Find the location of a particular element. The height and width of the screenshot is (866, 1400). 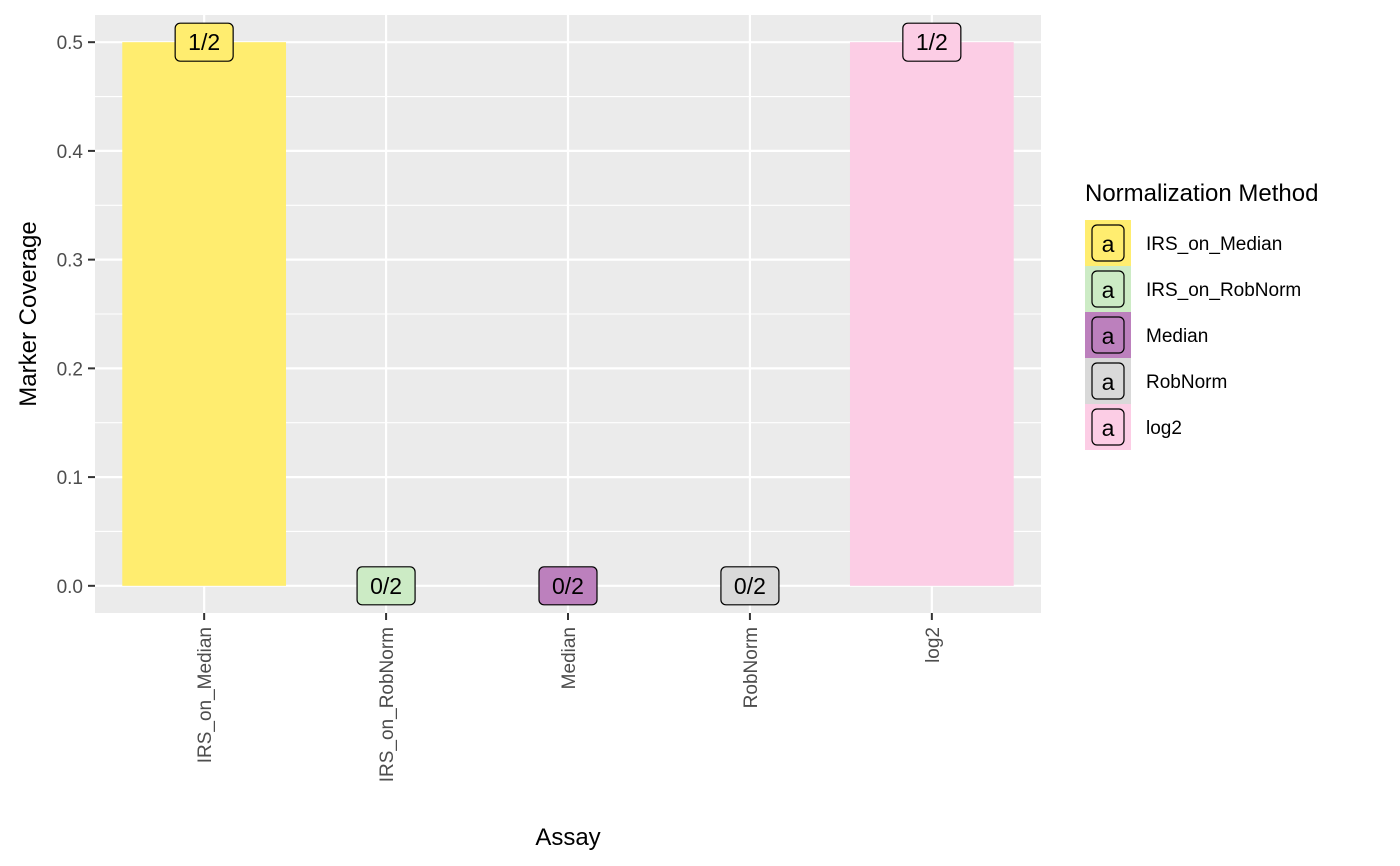

legend-label: RobNorm is located at coordinates (1186, 382).